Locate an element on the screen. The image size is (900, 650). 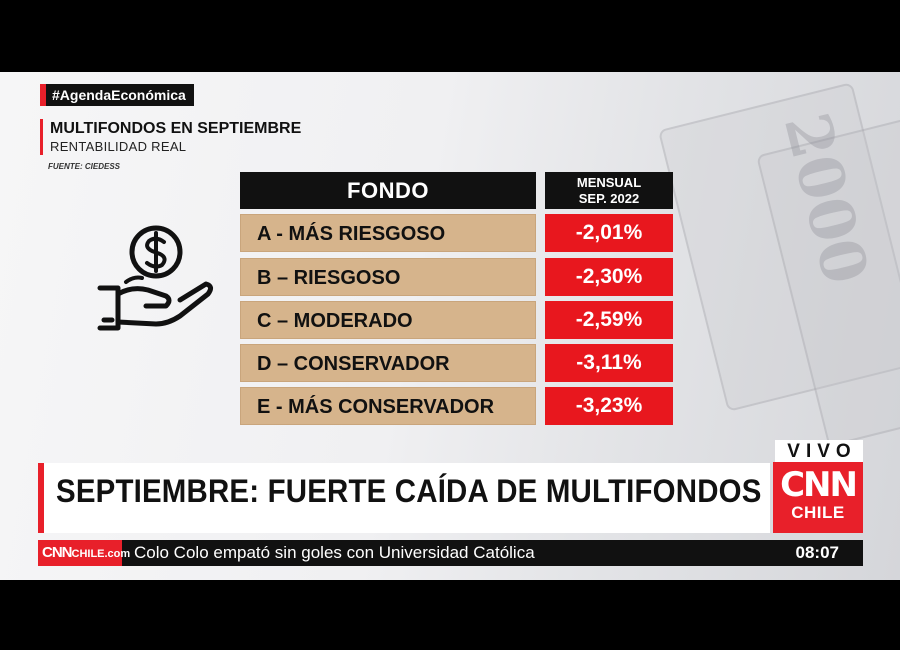
fund-name-b: B – RIESGOSO is located at coordinates (388, 277).